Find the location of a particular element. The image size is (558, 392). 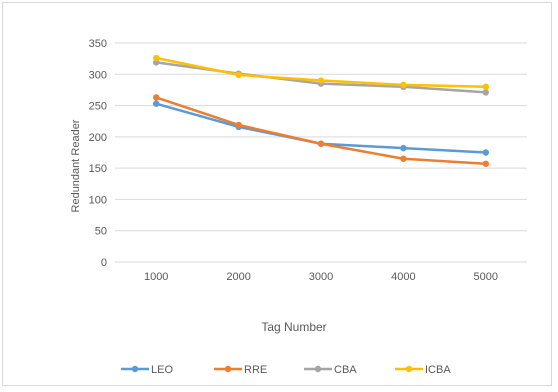

y-tick-label: 150 is located at coordinates (98, 169).